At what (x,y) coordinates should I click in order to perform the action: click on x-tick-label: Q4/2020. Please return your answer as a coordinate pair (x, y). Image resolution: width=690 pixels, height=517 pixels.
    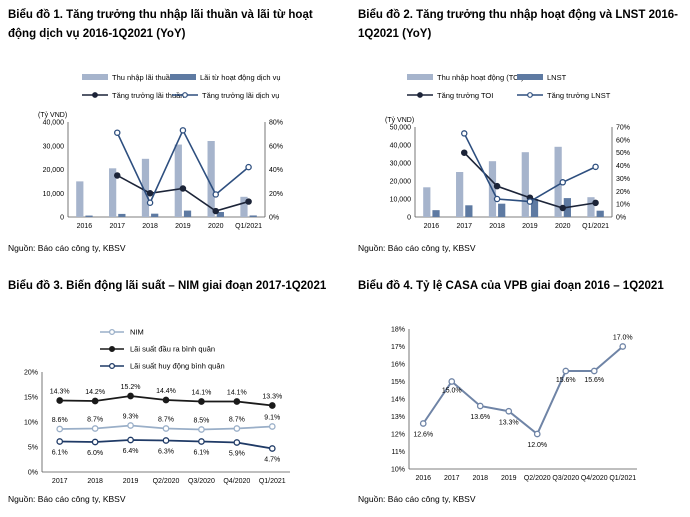
    Looking at the image, I should click on (236, 481).